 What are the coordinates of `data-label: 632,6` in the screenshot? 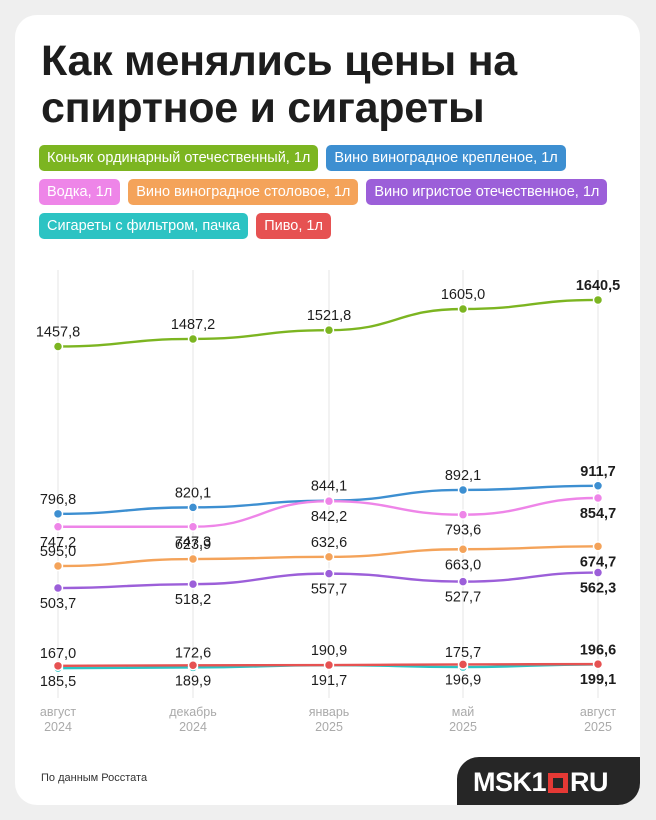 It's located at (329, 543).